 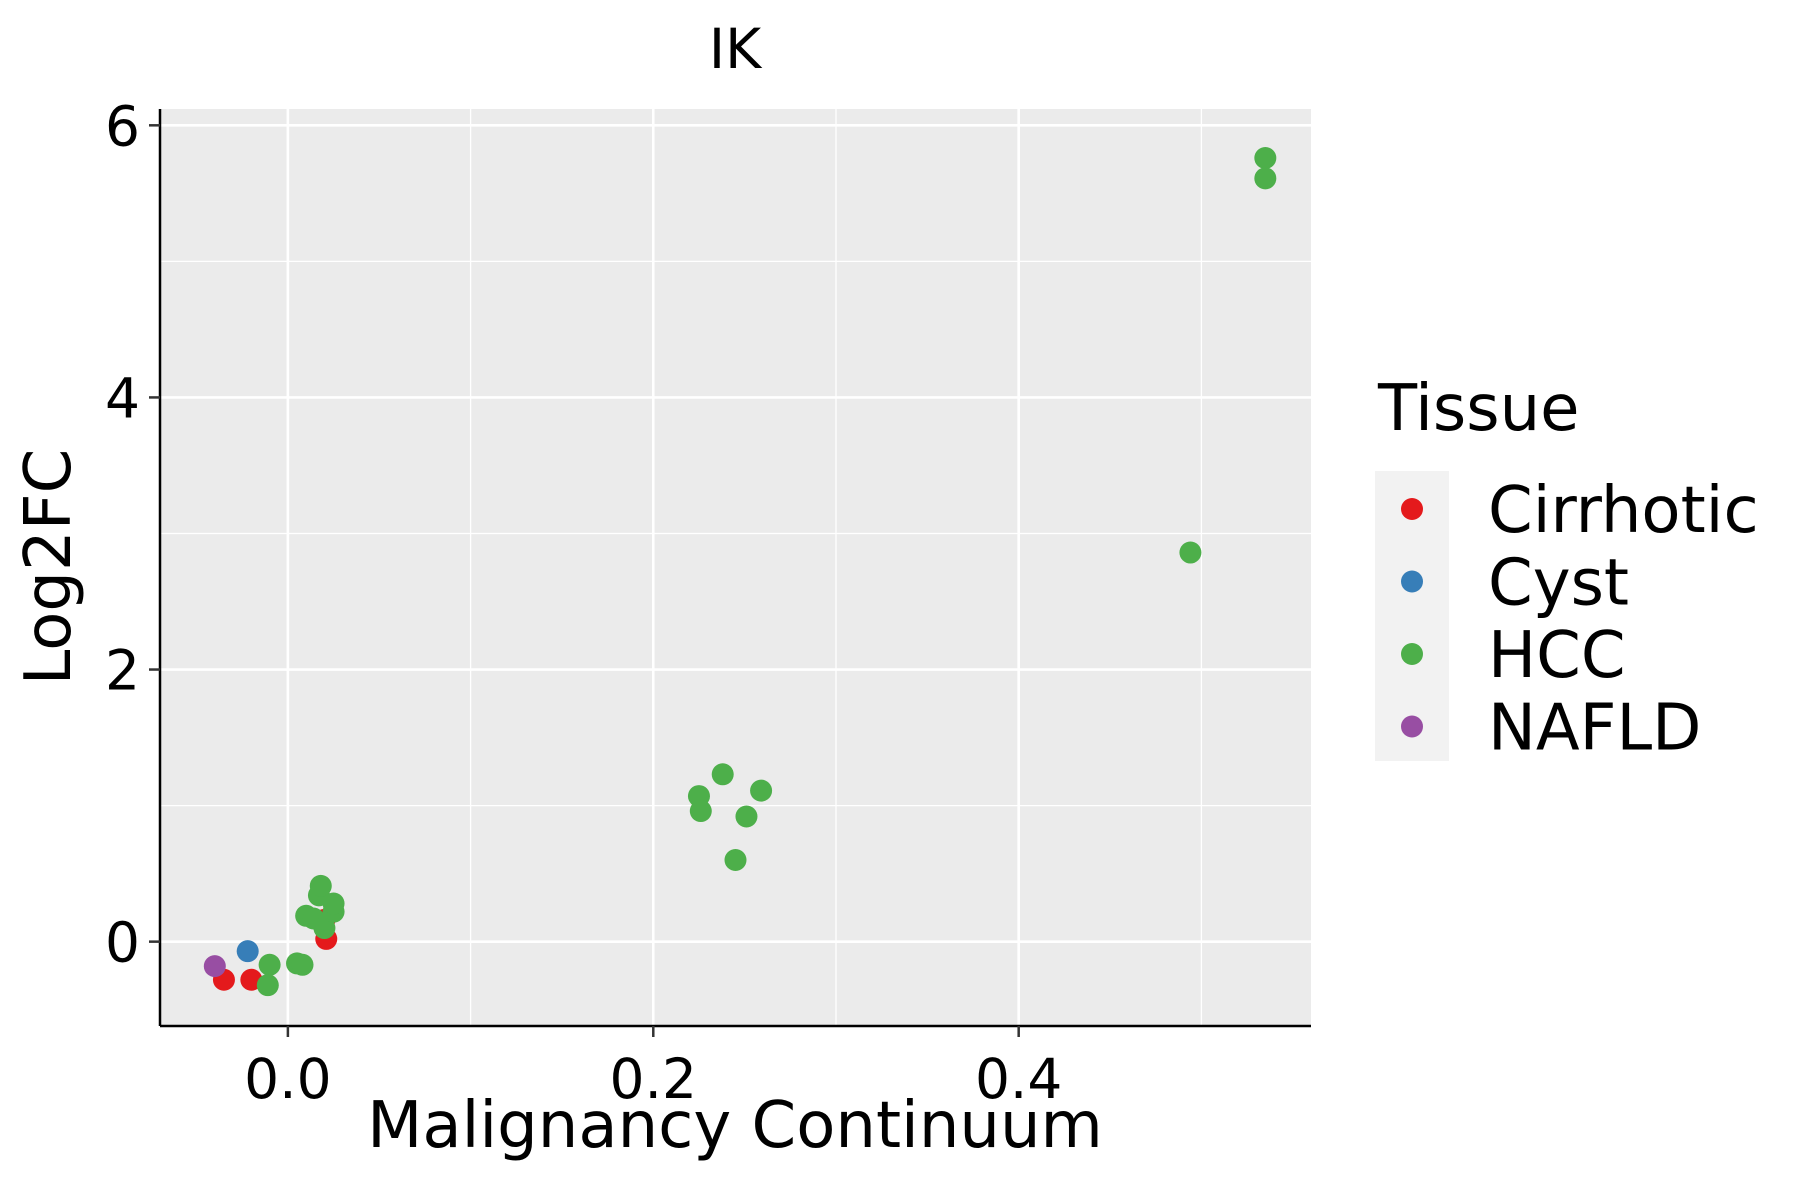 I want to click on legend-title: Tissue, so click(x=1478, y=409).